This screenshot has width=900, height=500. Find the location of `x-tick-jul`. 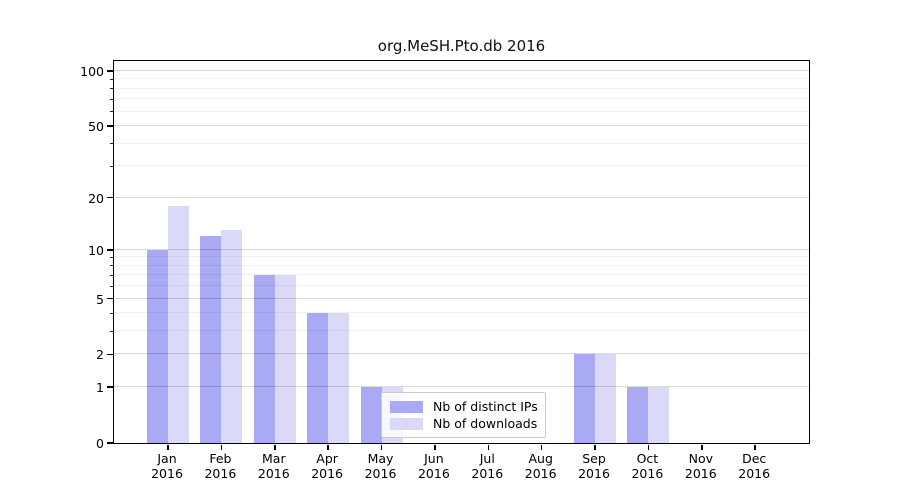

x-tick-jul is located at coordinates (488, 447).